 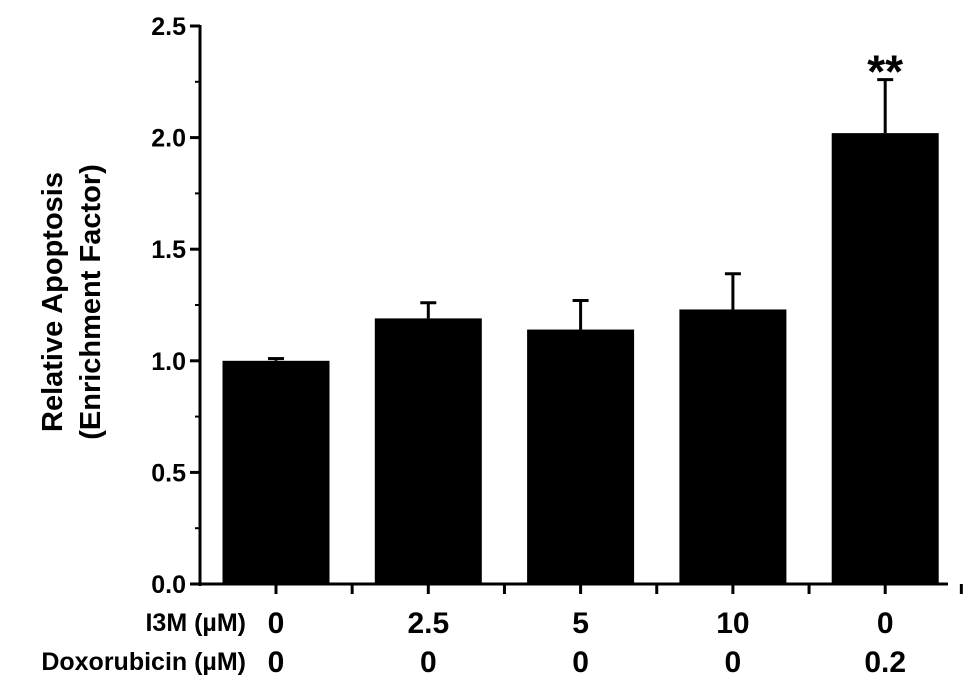 What do you see at coordinates (195, 623) in the screenshot?
I see `condition-row-label-0: I3M (µM)` at bounding box center [195, 623].